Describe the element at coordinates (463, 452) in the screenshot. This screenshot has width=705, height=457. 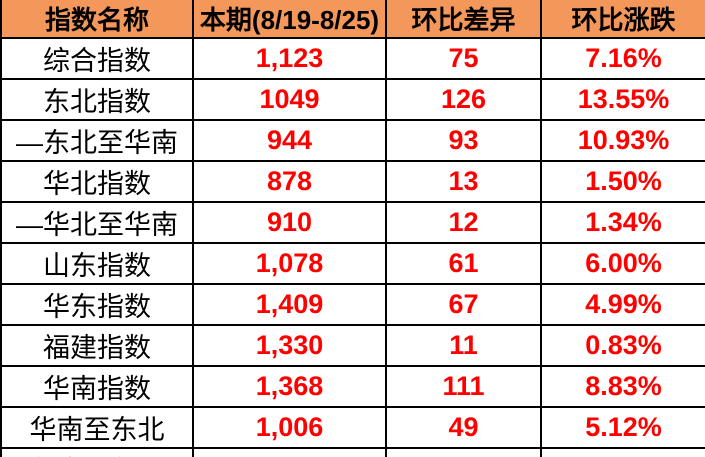
I see `diff-value-cell: 92` at that location.